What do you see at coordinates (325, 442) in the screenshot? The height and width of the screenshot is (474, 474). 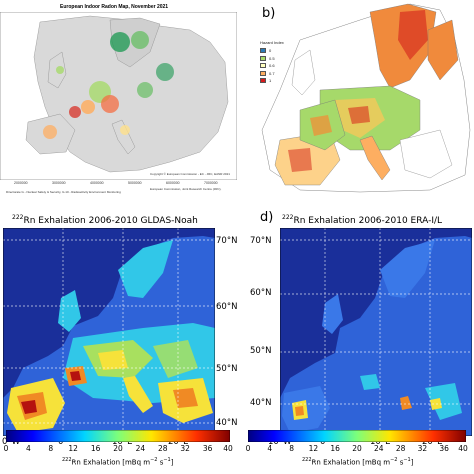 I see `panel-d-lon-0: 0°` at bounding box center [325, 442].